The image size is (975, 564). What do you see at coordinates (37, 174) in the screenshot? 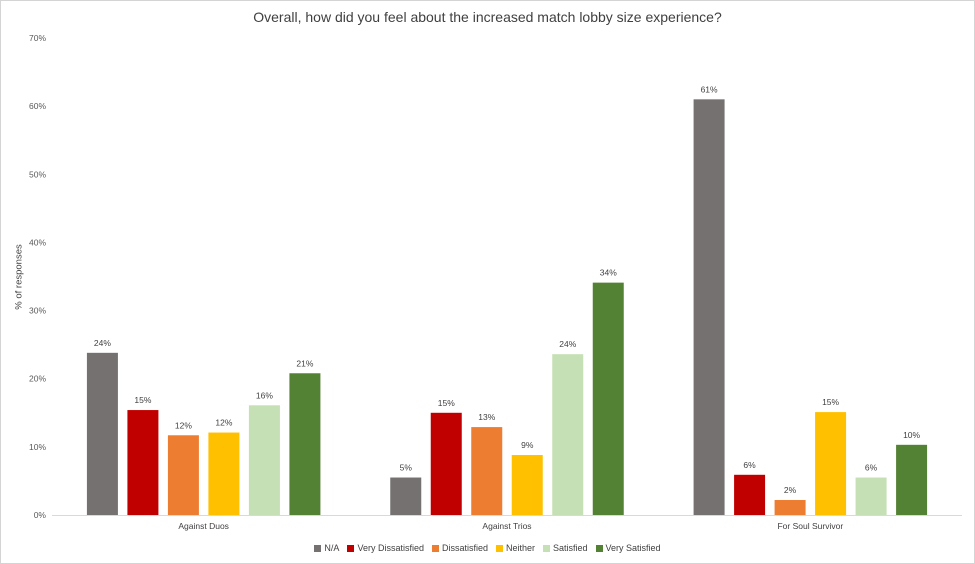
I see `y-tick-label: 50%` at bounding box center [37, 174].